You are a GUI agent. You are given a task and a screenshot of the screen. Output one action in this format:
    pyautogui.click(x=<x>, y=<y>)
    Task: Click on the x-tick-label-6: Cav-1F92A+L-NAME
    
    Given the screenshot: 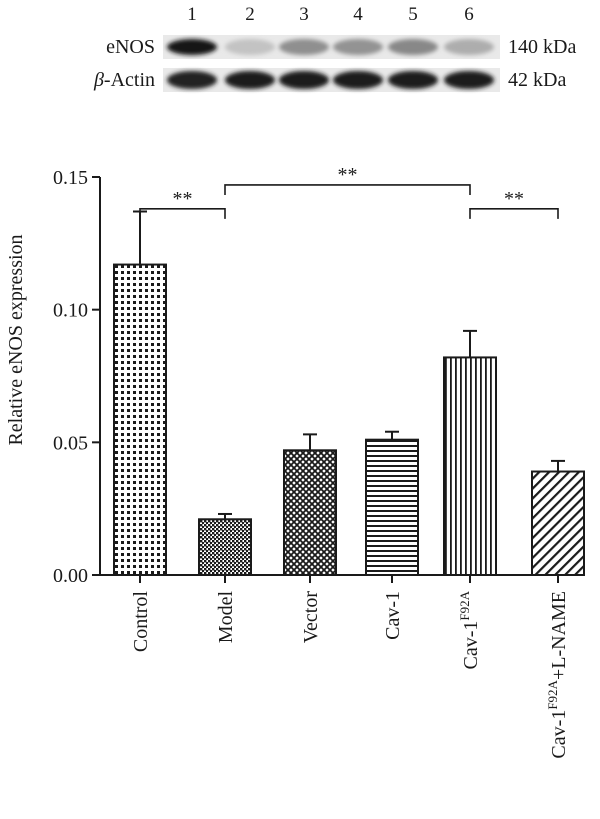 What is the action you would take?
    pyautogui.click(x=557, y=675)
    